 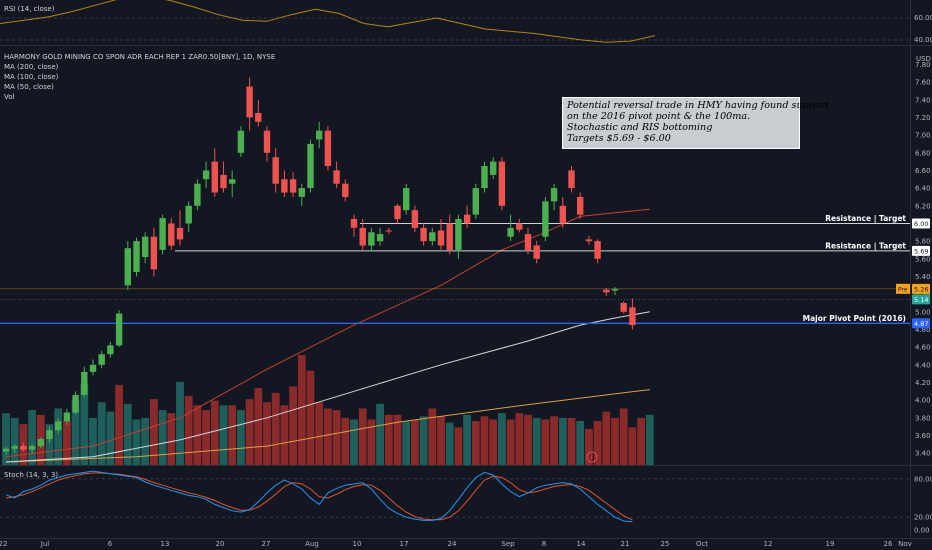 What do you see at coordinates (312, 544) in the screenshot?
I see `time-tick: Aug` at bounding box center [312, 544].